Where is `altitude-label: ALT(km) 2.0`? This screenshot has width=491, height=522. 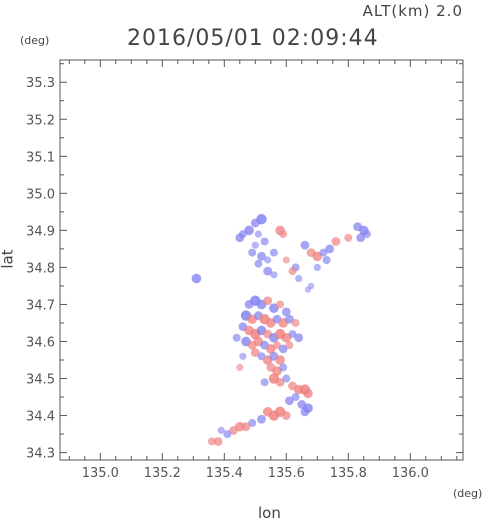
altitude-label: ALT(km) 2.0 is located at coordinates (412, 11).